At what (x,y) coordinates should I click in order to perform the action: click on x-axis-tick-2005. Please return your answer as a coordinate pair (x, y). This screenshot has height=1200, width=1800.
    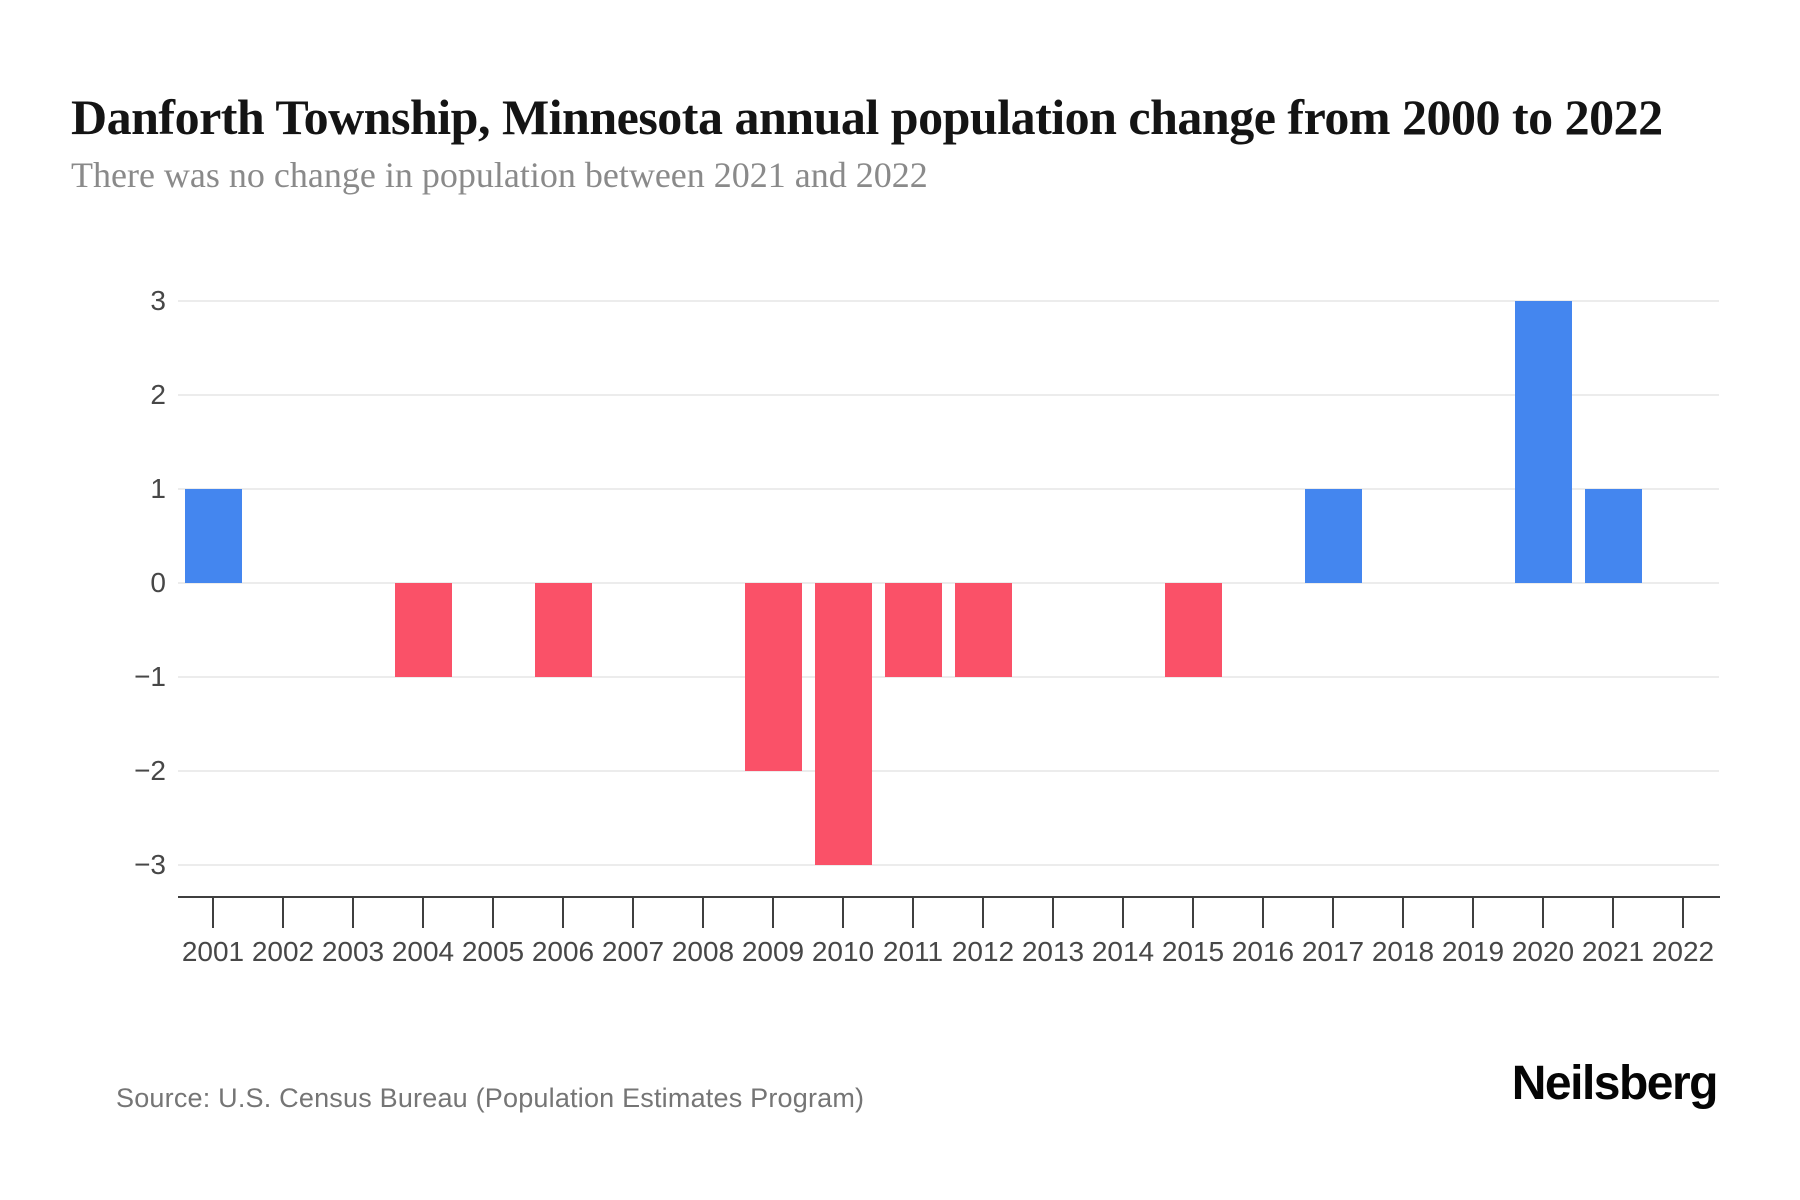
    Looking at the image, I should click on (493, 913).